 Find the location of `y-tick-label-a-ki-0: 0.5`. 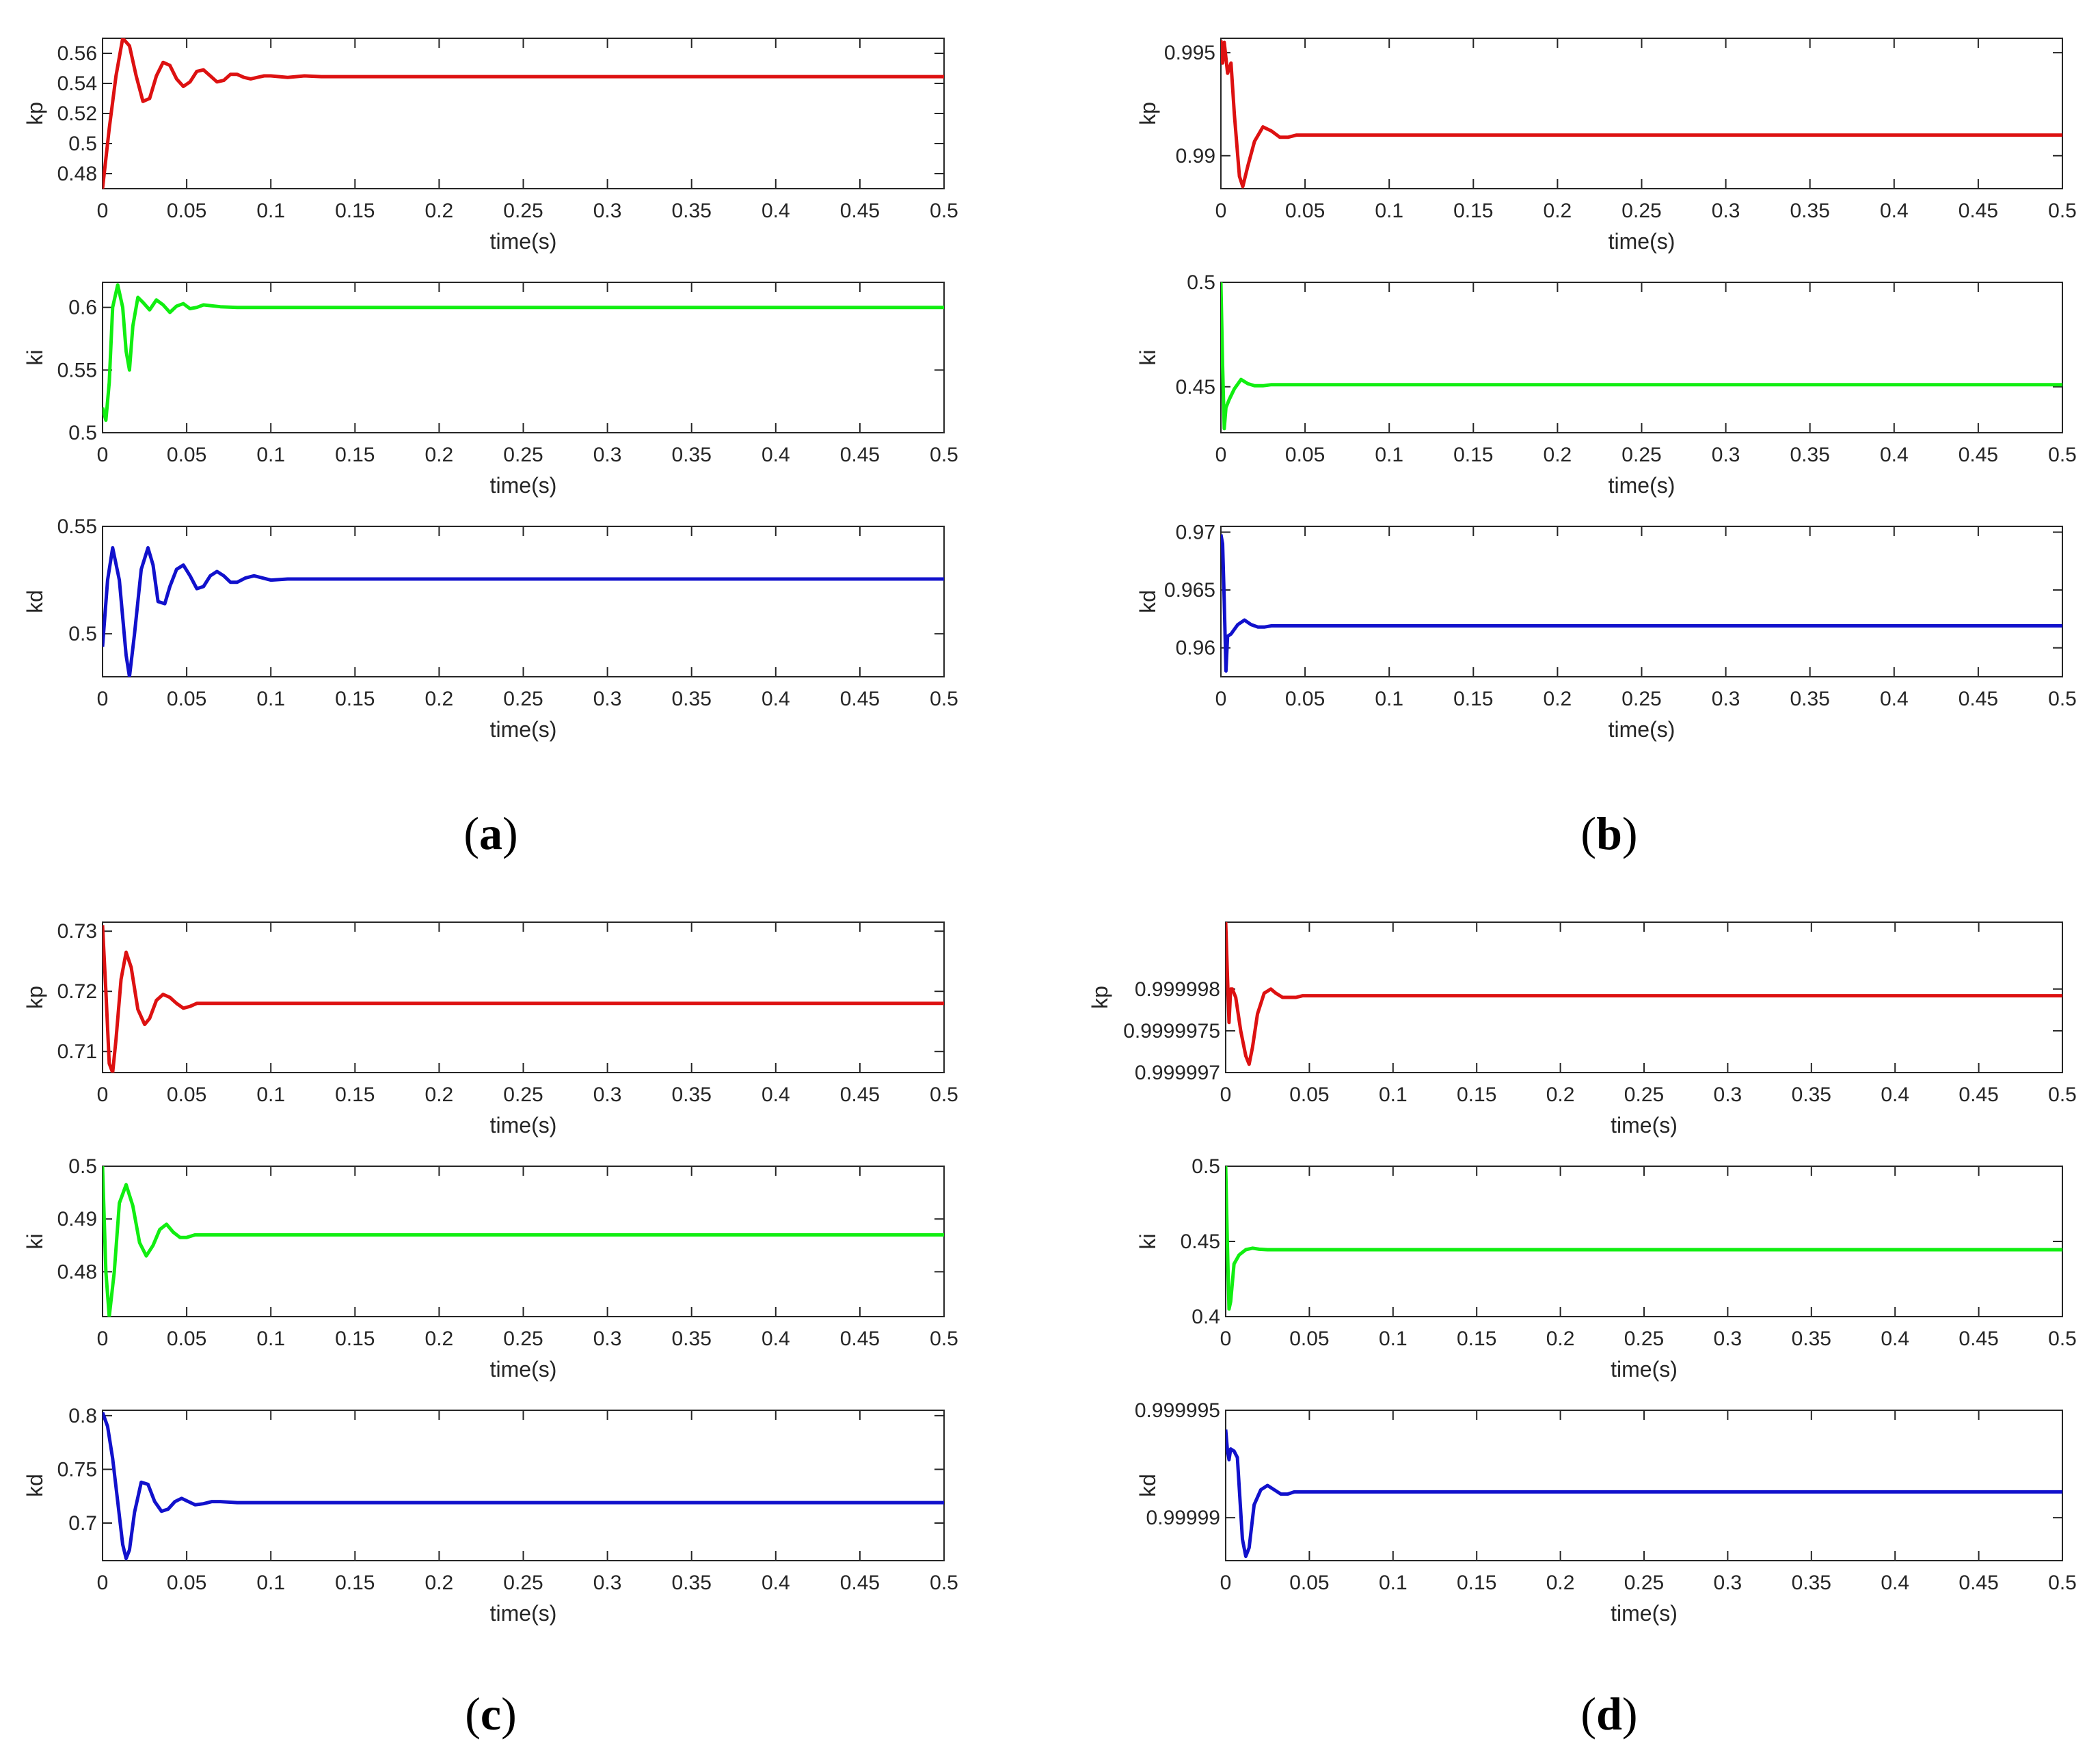

y-tick-label-a-ki-0: 0.5 is located at coordinates (82, 433).